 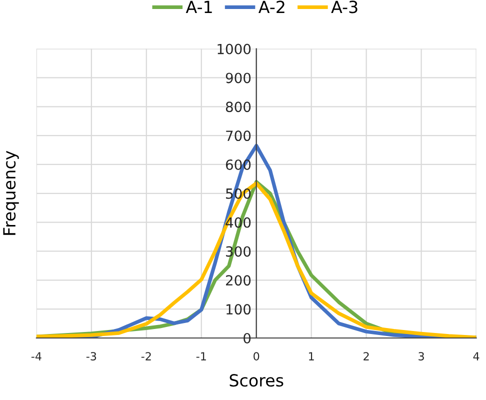 I want to click on x-tick-label: 4, so click(x=476, y=356).